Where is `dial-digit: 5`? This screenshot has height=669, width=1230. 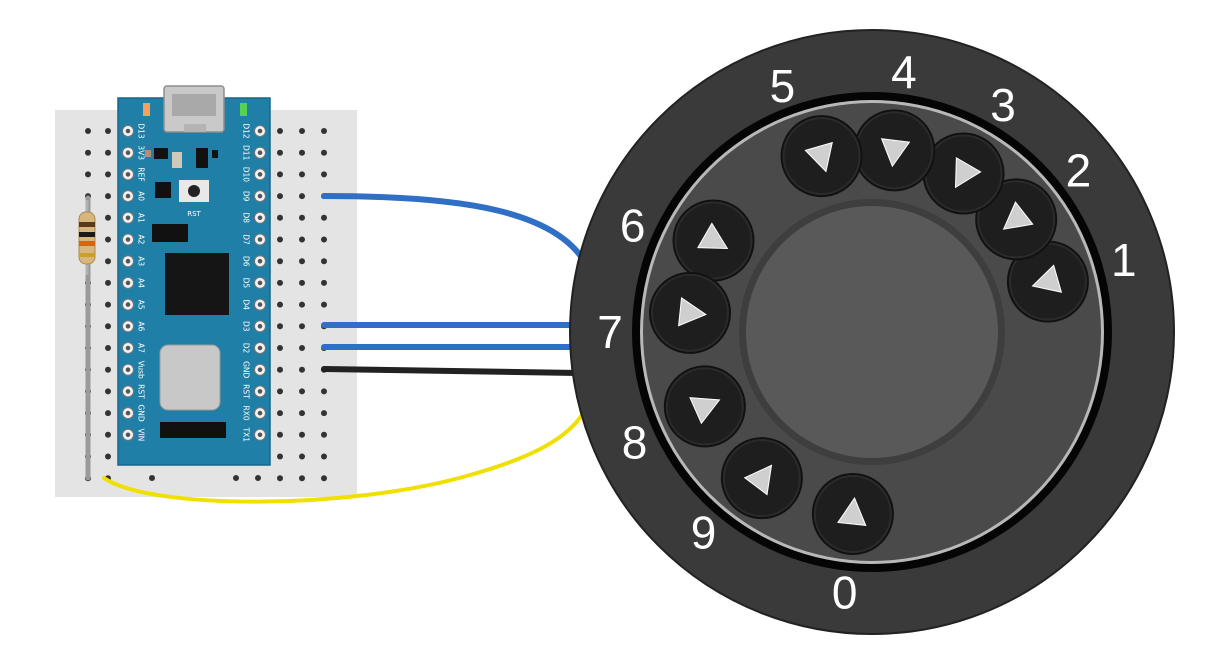 dial-digit: 5 is located at coordinates (783, 86).